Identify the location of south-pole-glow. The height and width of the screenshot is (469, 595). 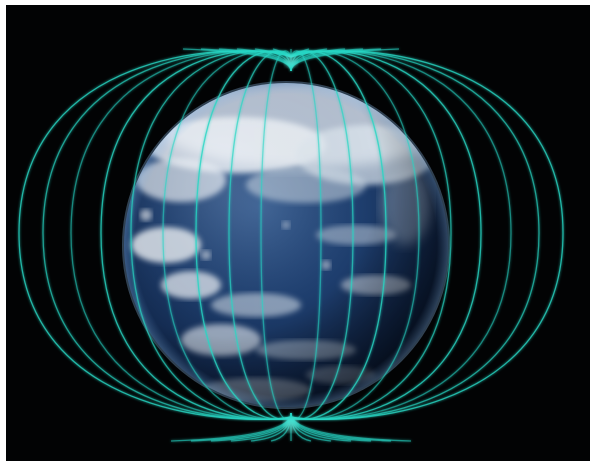
(291, 425).